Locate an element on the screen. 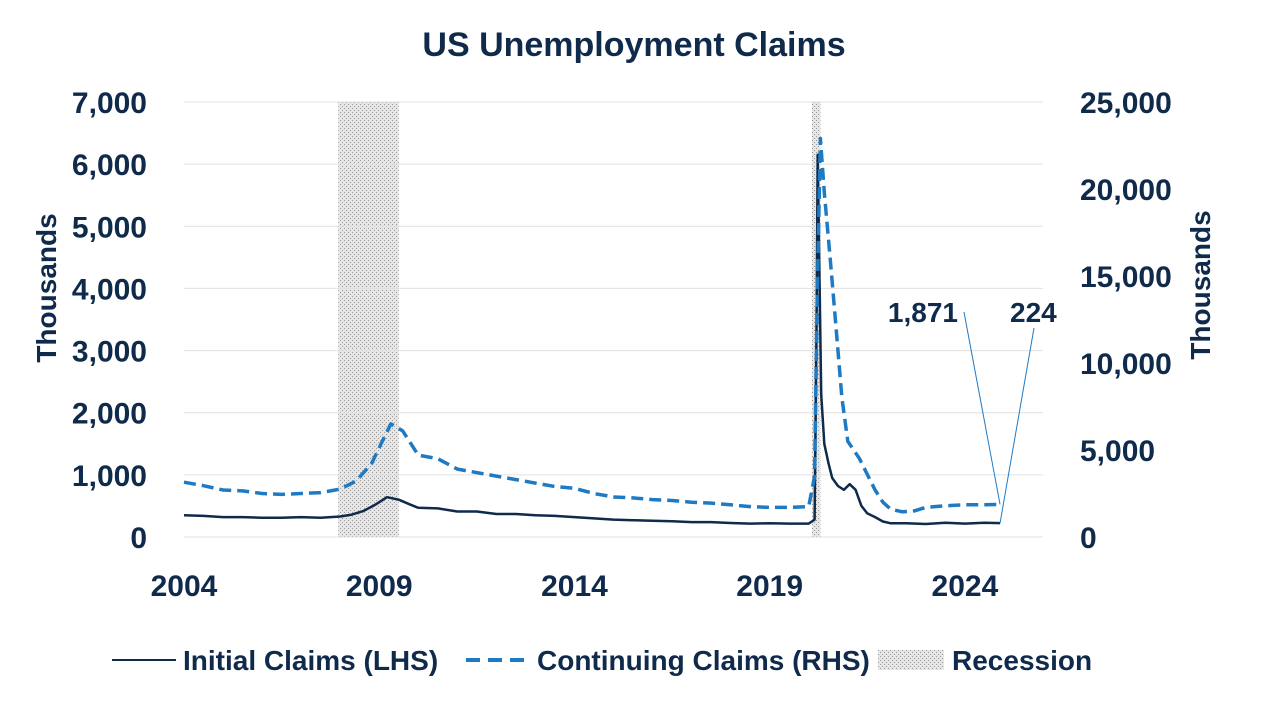 The height and width of the screenshot is (725, 1280). right-axis-label: Thousands is located at coordinates (1200, 284).